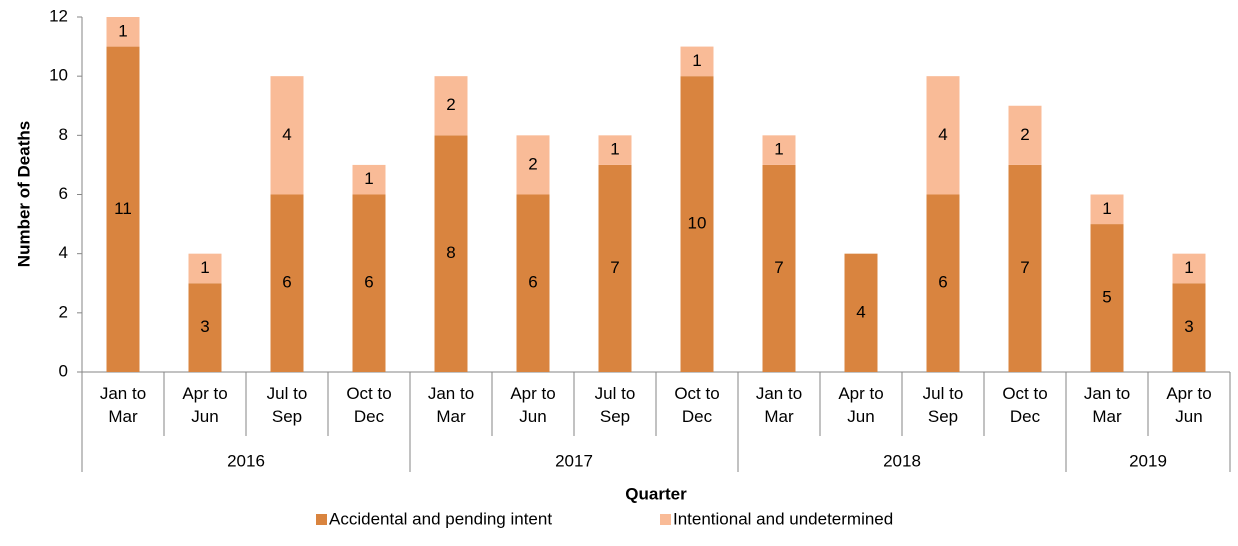 The width and height of the screenshot is (1238, 546). What do you see at coordinates (440, 518) in the screenshot?
I see `legend-label: Accidental and pending intent` at bounding box center [440, 518].